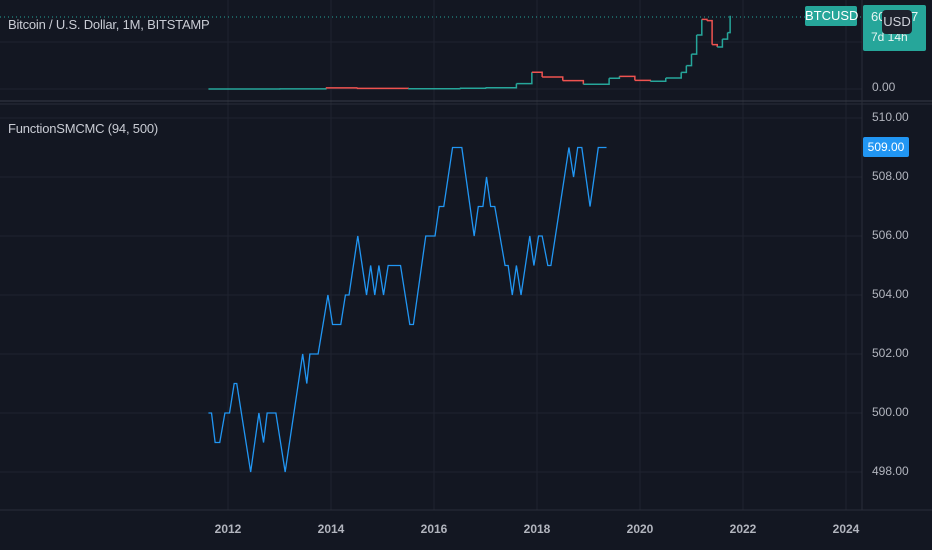 This screenshot has height=550, width=932. Describe the element at coordinates (890, 294) in the screenshot. I see `price-axis-label: 504.00` at that location.